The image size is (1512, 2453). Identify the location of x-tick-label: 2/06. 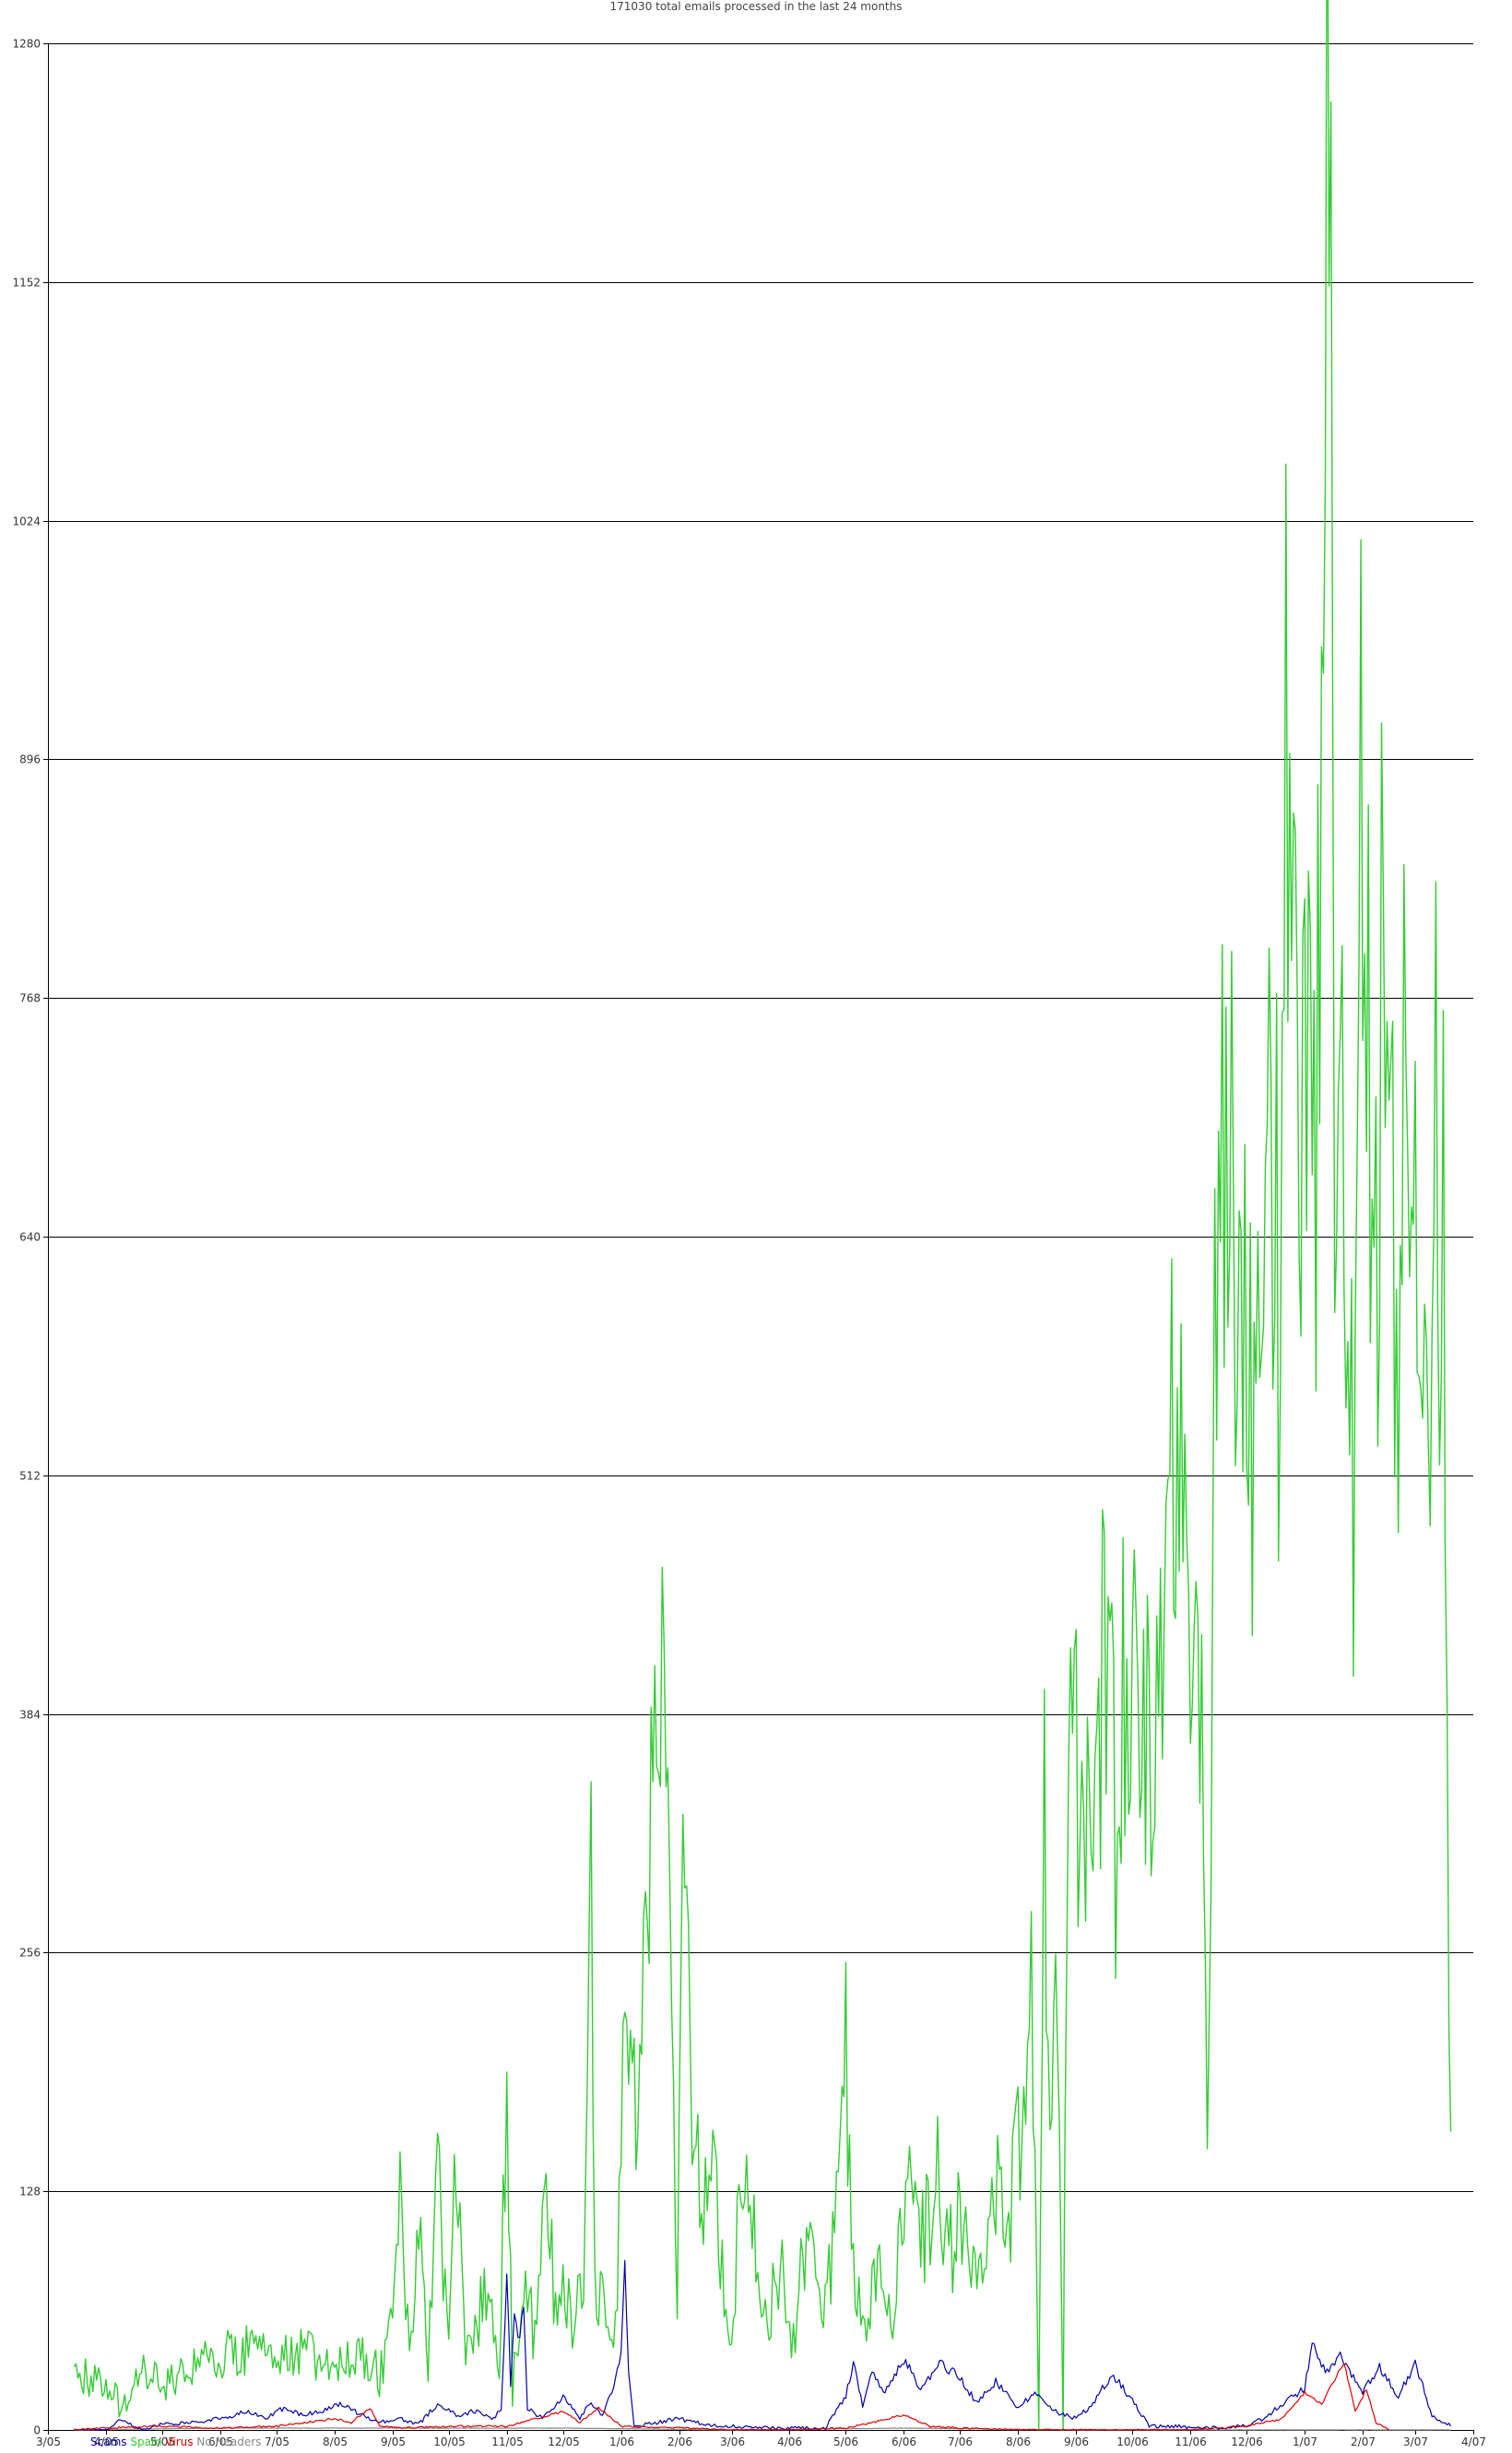
(679, 2442).